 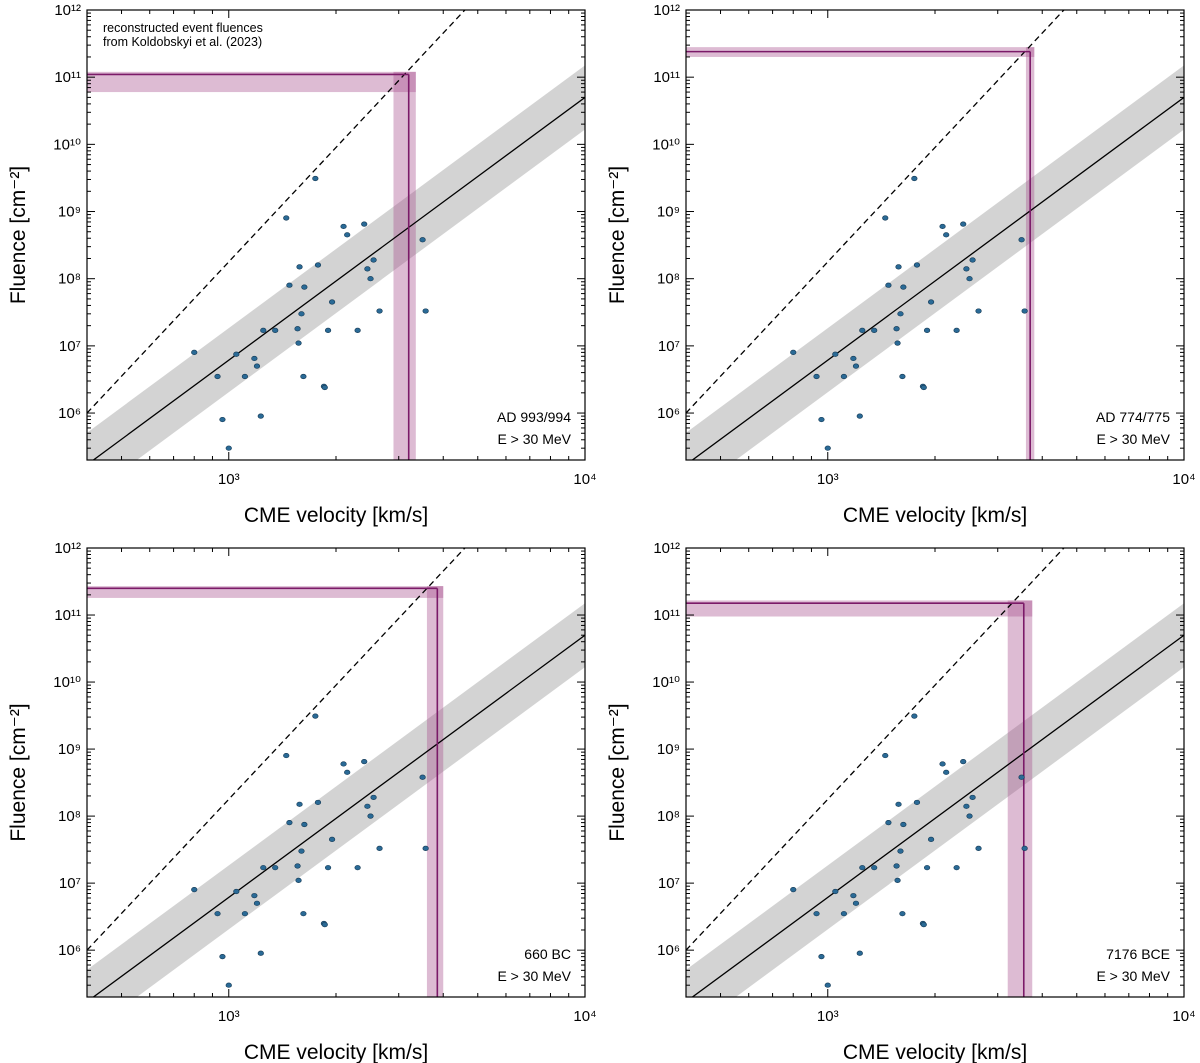 What do you see at coordinates (668, 816) in the screenshot?
I see `y-tick-label: 10⁸` at bounding box center [668, 816].